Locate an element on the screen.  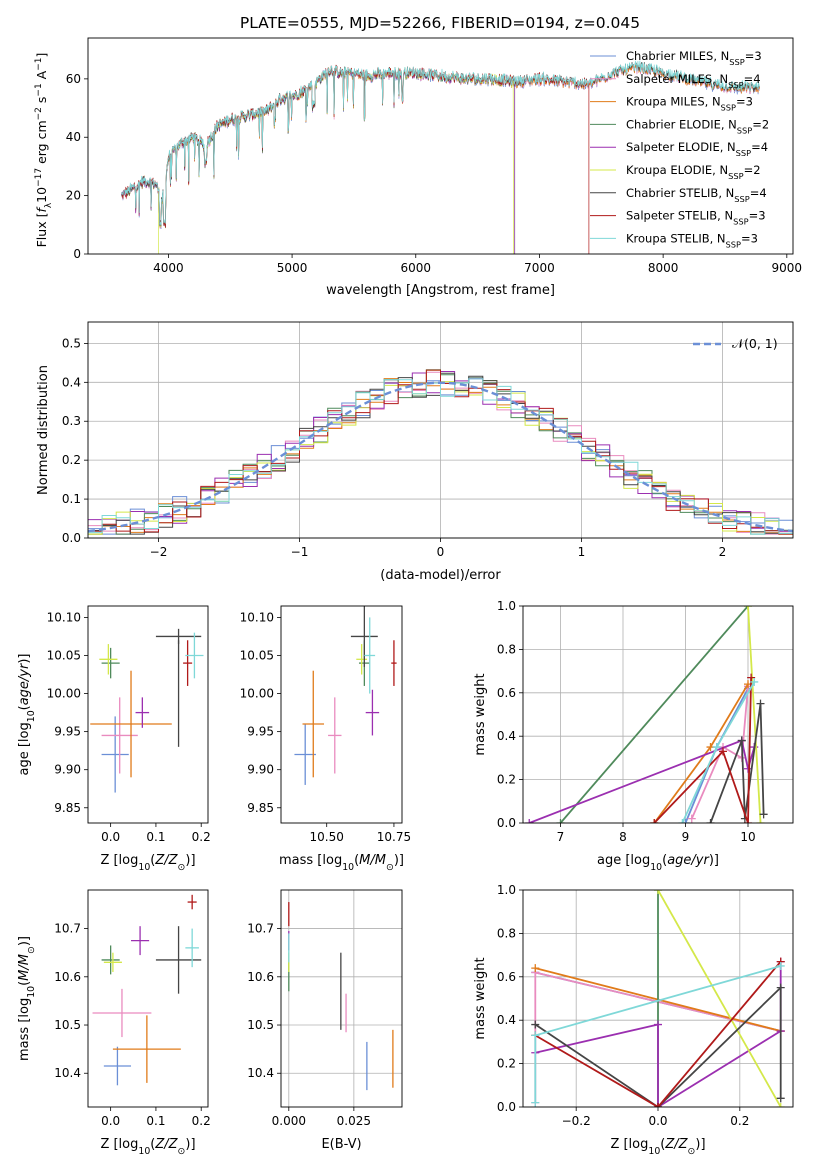
legend-entry: Salpeter STELIB, NSSP=3 is located at coordinates (696, 218).